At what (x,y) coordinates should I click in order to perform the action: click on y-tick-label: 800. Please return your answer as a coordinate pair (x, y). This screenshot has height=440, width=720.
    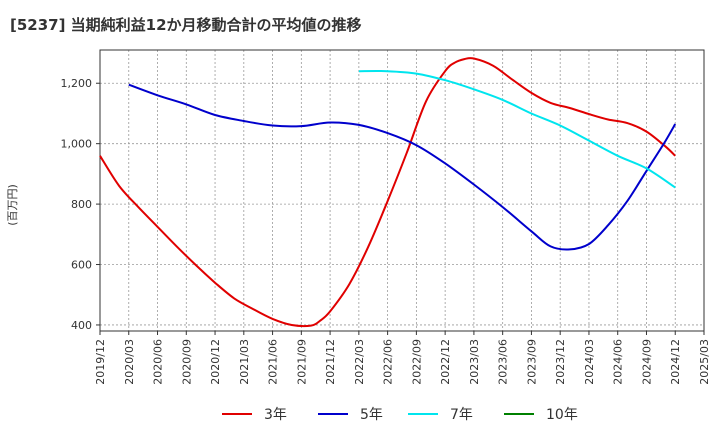
    Looking at the image, I should click on (81, 204).